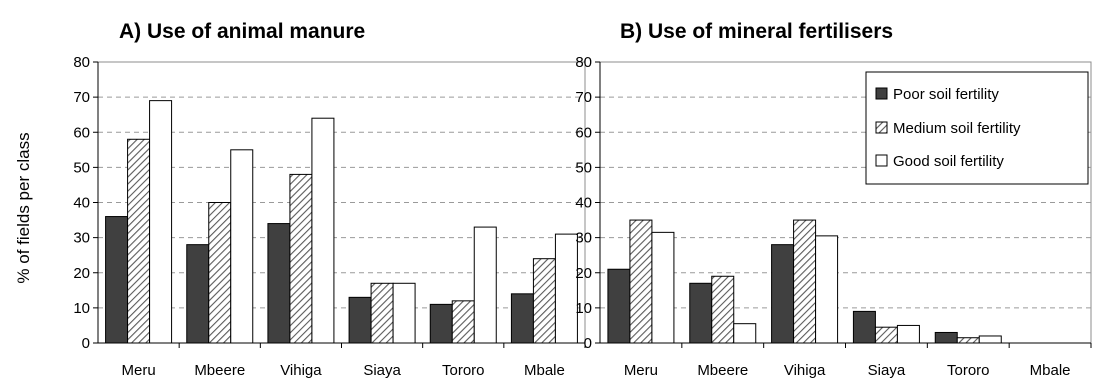 The width and height of the screenshot is (1096, 382). Describe the element at coordinates (522, 318) in the screenshot. I see `bar-poor-mbale` at that location.